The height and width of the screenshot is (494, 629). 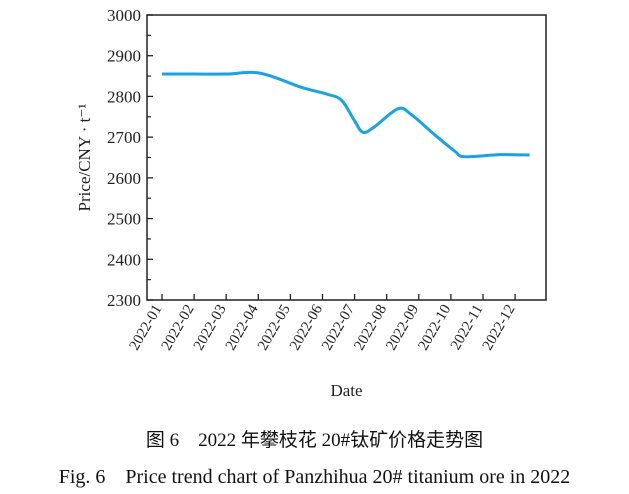 What do you see at coordinates (124, 15) in the screenshot?
I see `y-tick-label: 3000` at bounding box center [124, 15].